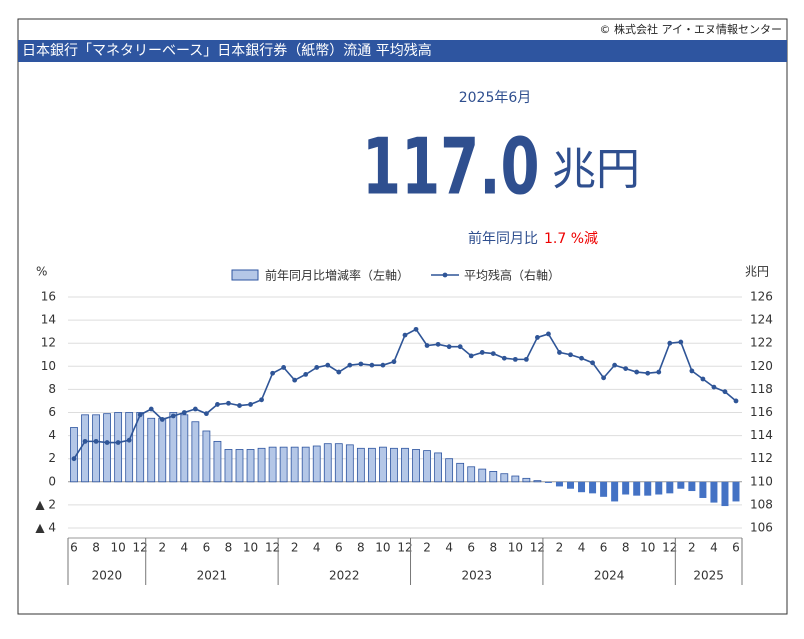 The image size is (804, 639). Describe the element at coordinates (761, 481) in the screenshot. I see `y2-tick-label: 110` at that location.